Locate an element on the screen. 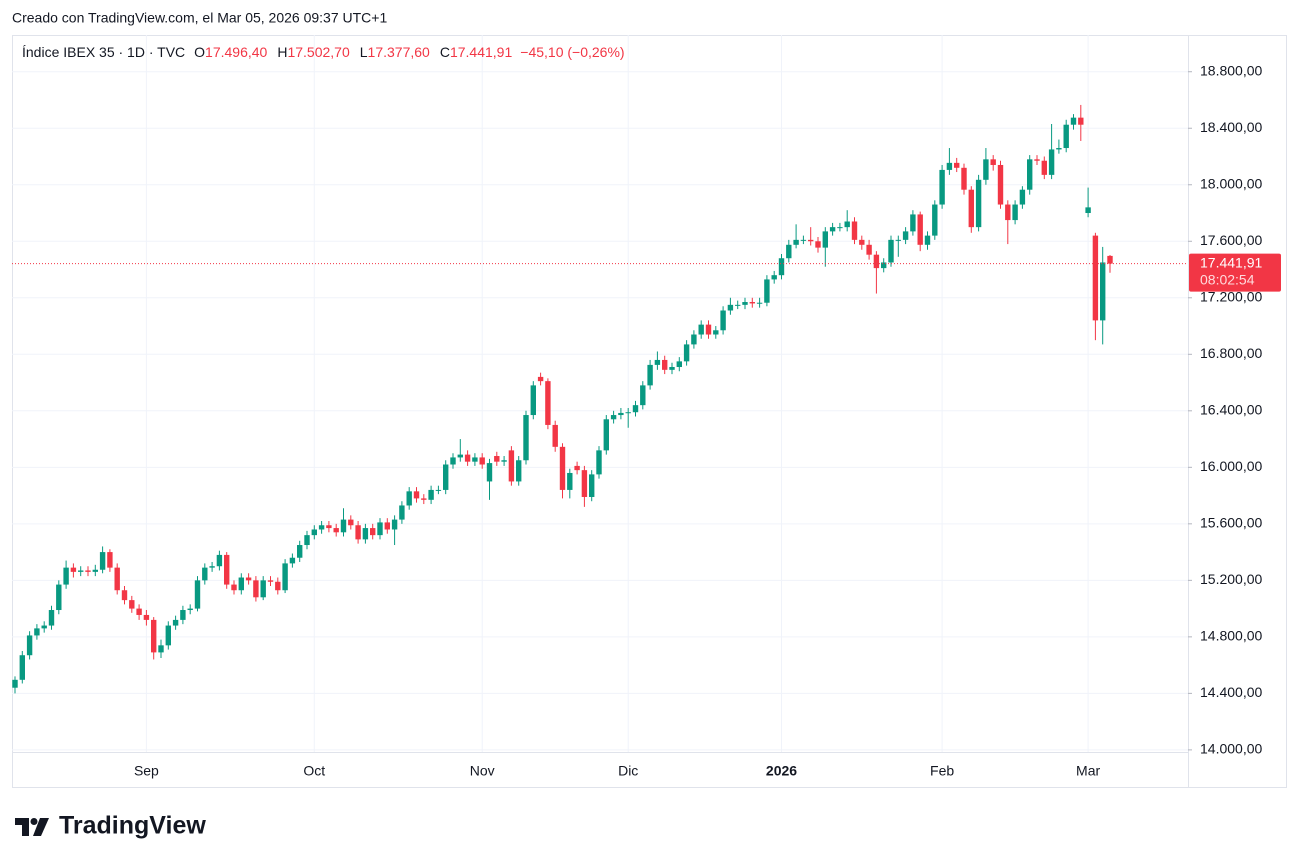 The height and width of the screenshot is (863, 1299). y-tick-label: 15.200,00 is located at coordinates (1231, 579).